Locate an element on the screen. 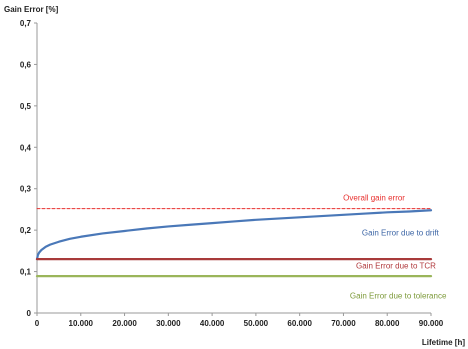 This screenshot has height=349, width=468. series-annotation: Gain Error due to drift is located at coordinates (401, 233).